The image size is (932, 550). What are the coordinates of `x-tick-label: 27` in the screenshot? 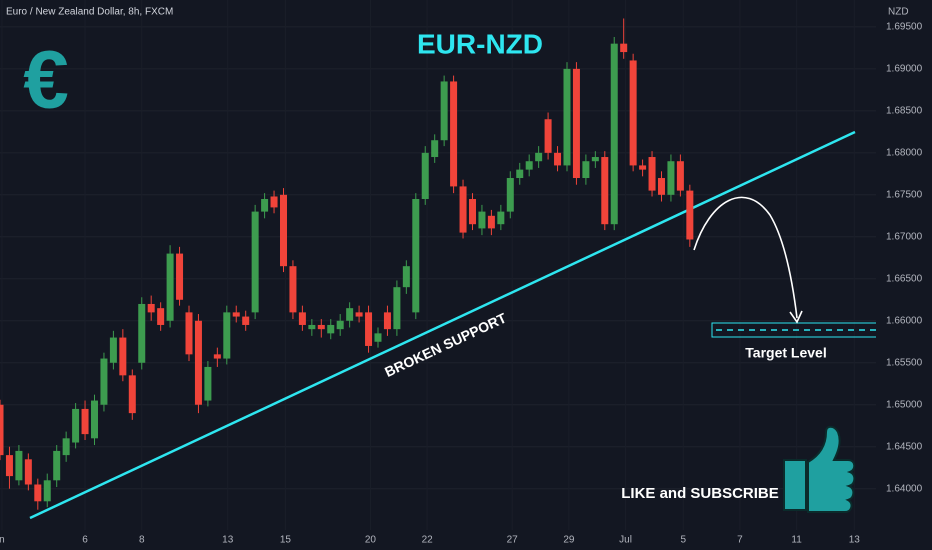 It's located at (513, 540).